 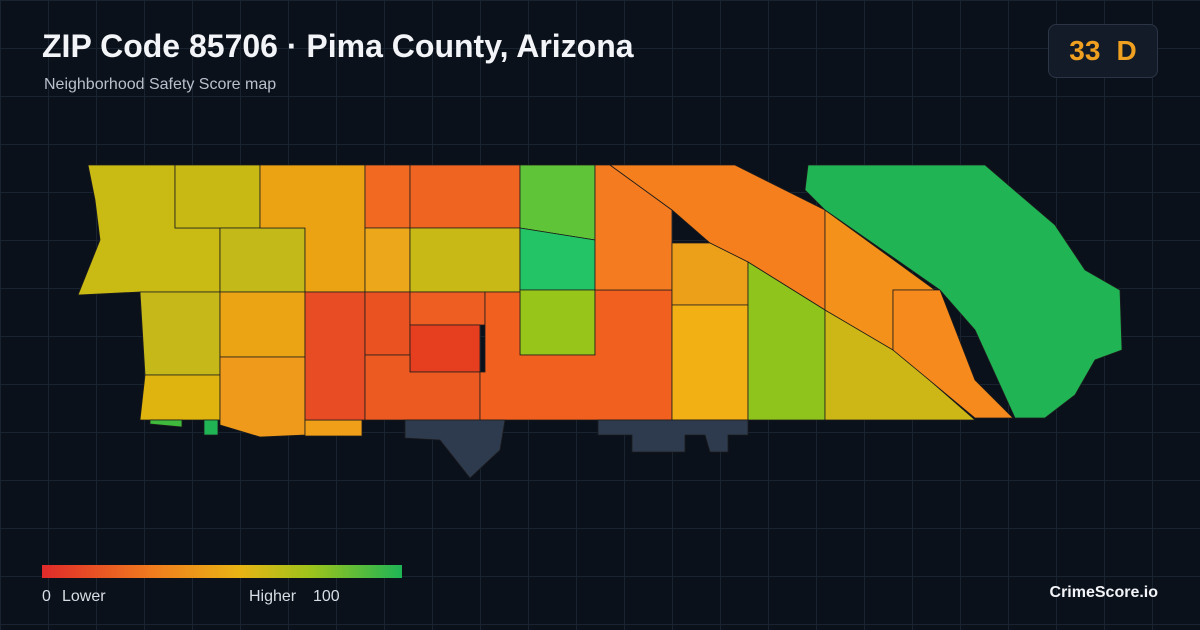 I want to click on legend-max-label: Higher, so click(x=273, y=596).